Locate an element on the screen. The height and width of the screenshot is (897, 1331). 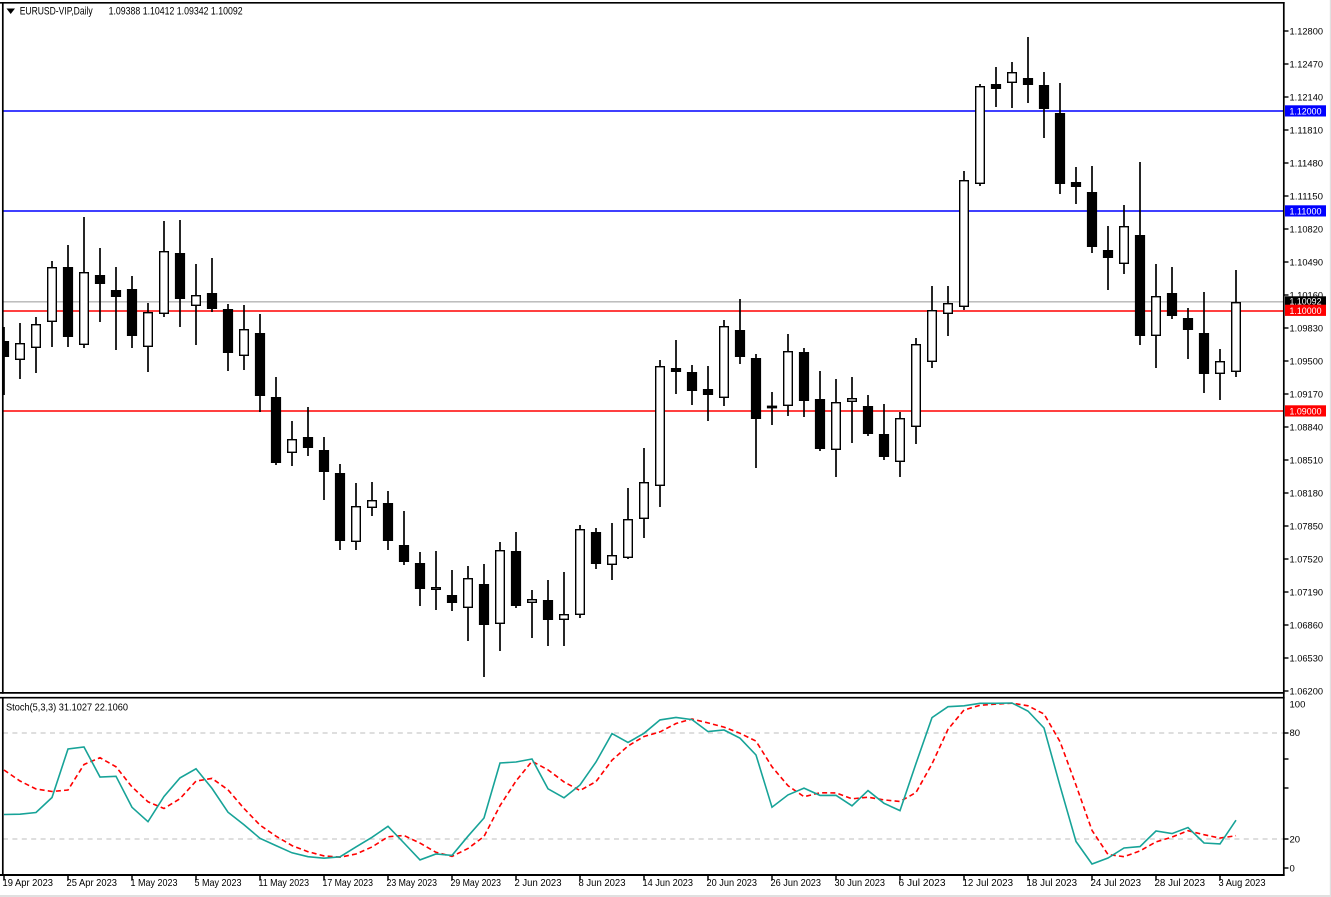
svg-text: 6 Jul 2023 is located at coordinates (922, 883).